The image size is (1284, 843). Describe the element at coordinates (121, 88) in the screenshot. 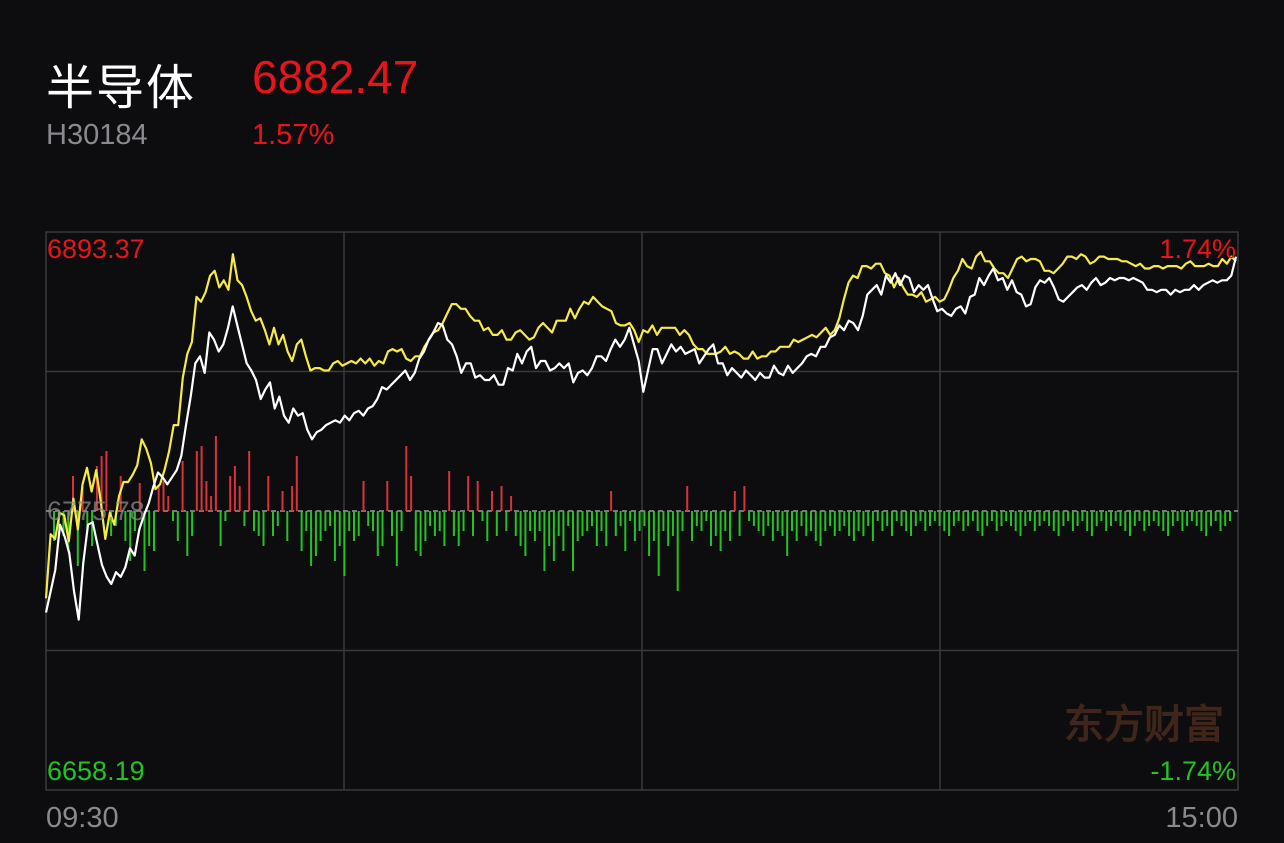

I see `index-name: 半导体` at that location.